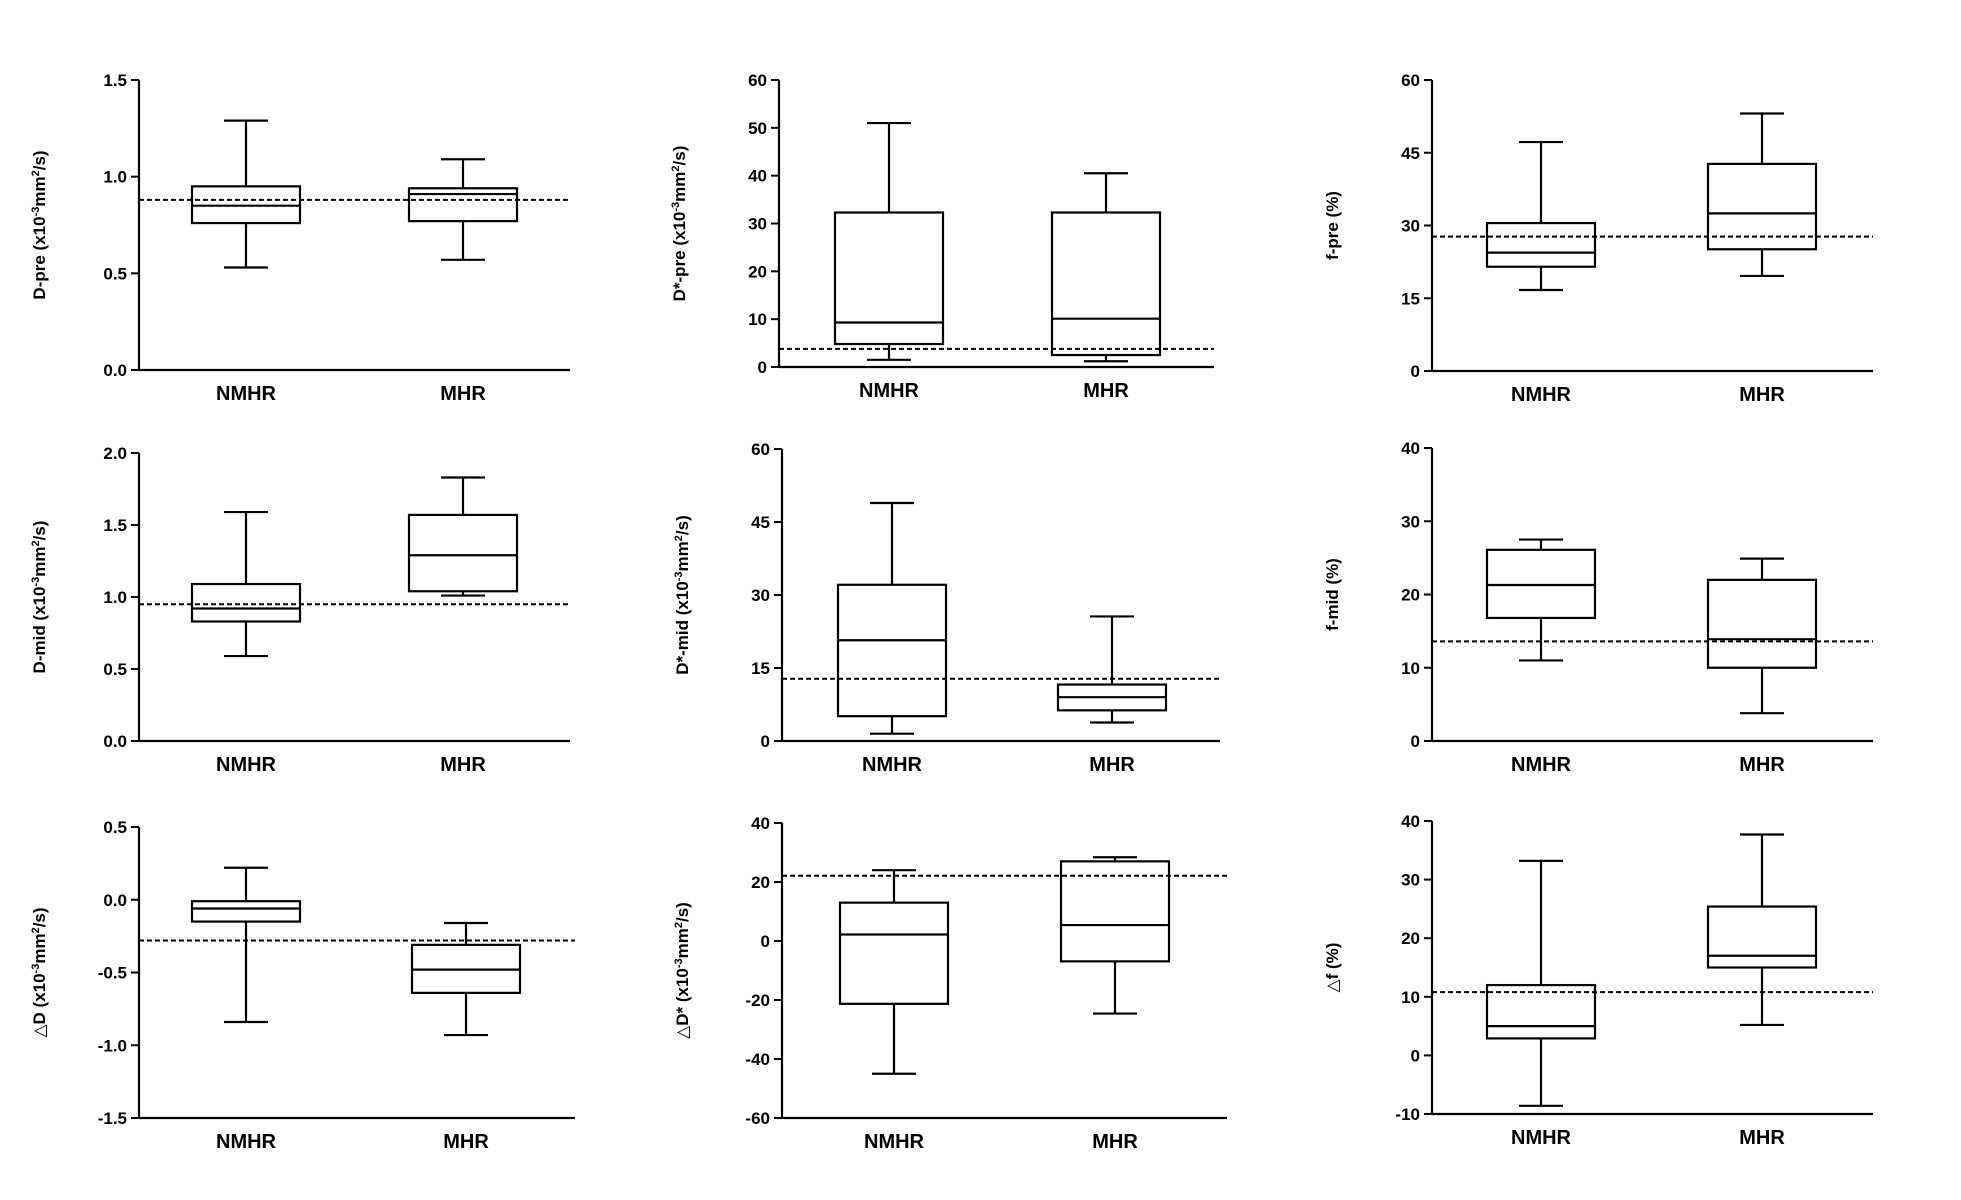  What do you see at coordinates (112, 1045) in the screenshot?
I see `y-tick-label: -1.0` at bounding box center [112, 1045].